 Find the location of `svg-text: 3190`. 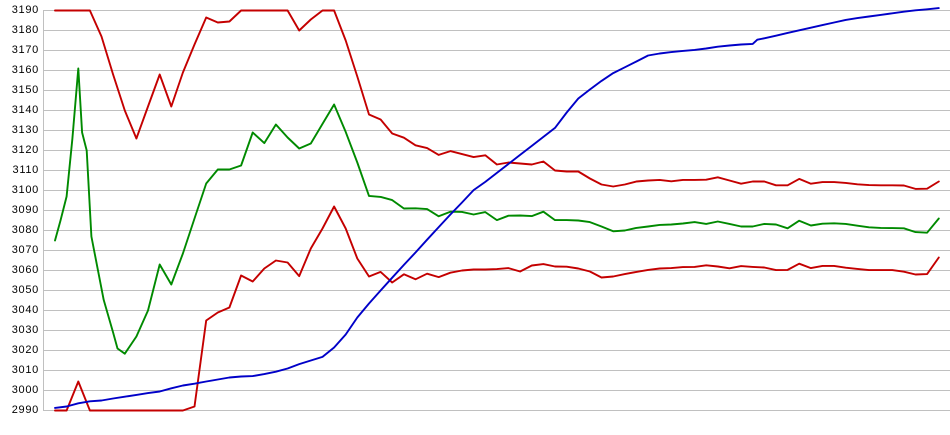

svg-text: 3190 is located at coordinates (25, 10).